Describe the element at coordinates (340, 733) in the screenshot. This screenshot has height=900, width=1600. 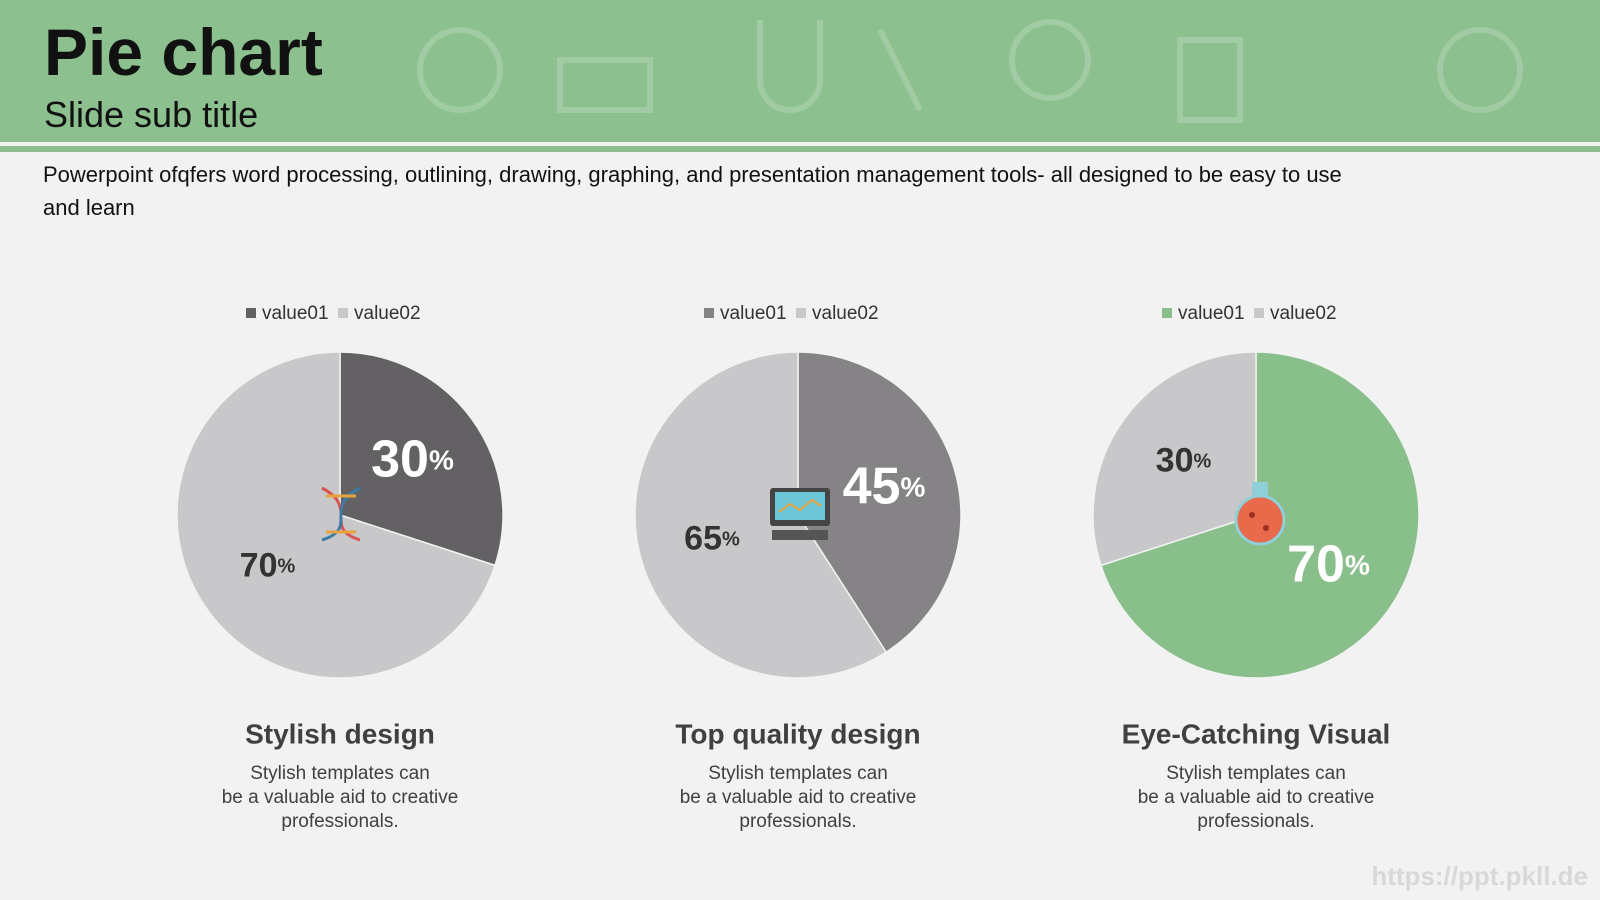
I see `pie-title: Stylish design` at that location.